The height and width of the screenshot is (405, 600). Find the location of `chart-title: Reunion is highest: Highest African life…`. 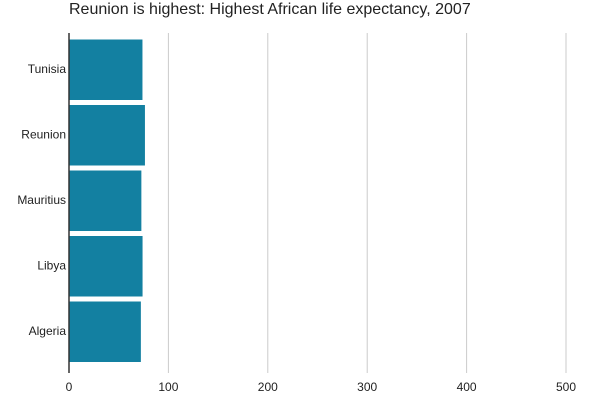

chart-title: Reunion is highest: Highest African life… is located at coordinates (270, 9).